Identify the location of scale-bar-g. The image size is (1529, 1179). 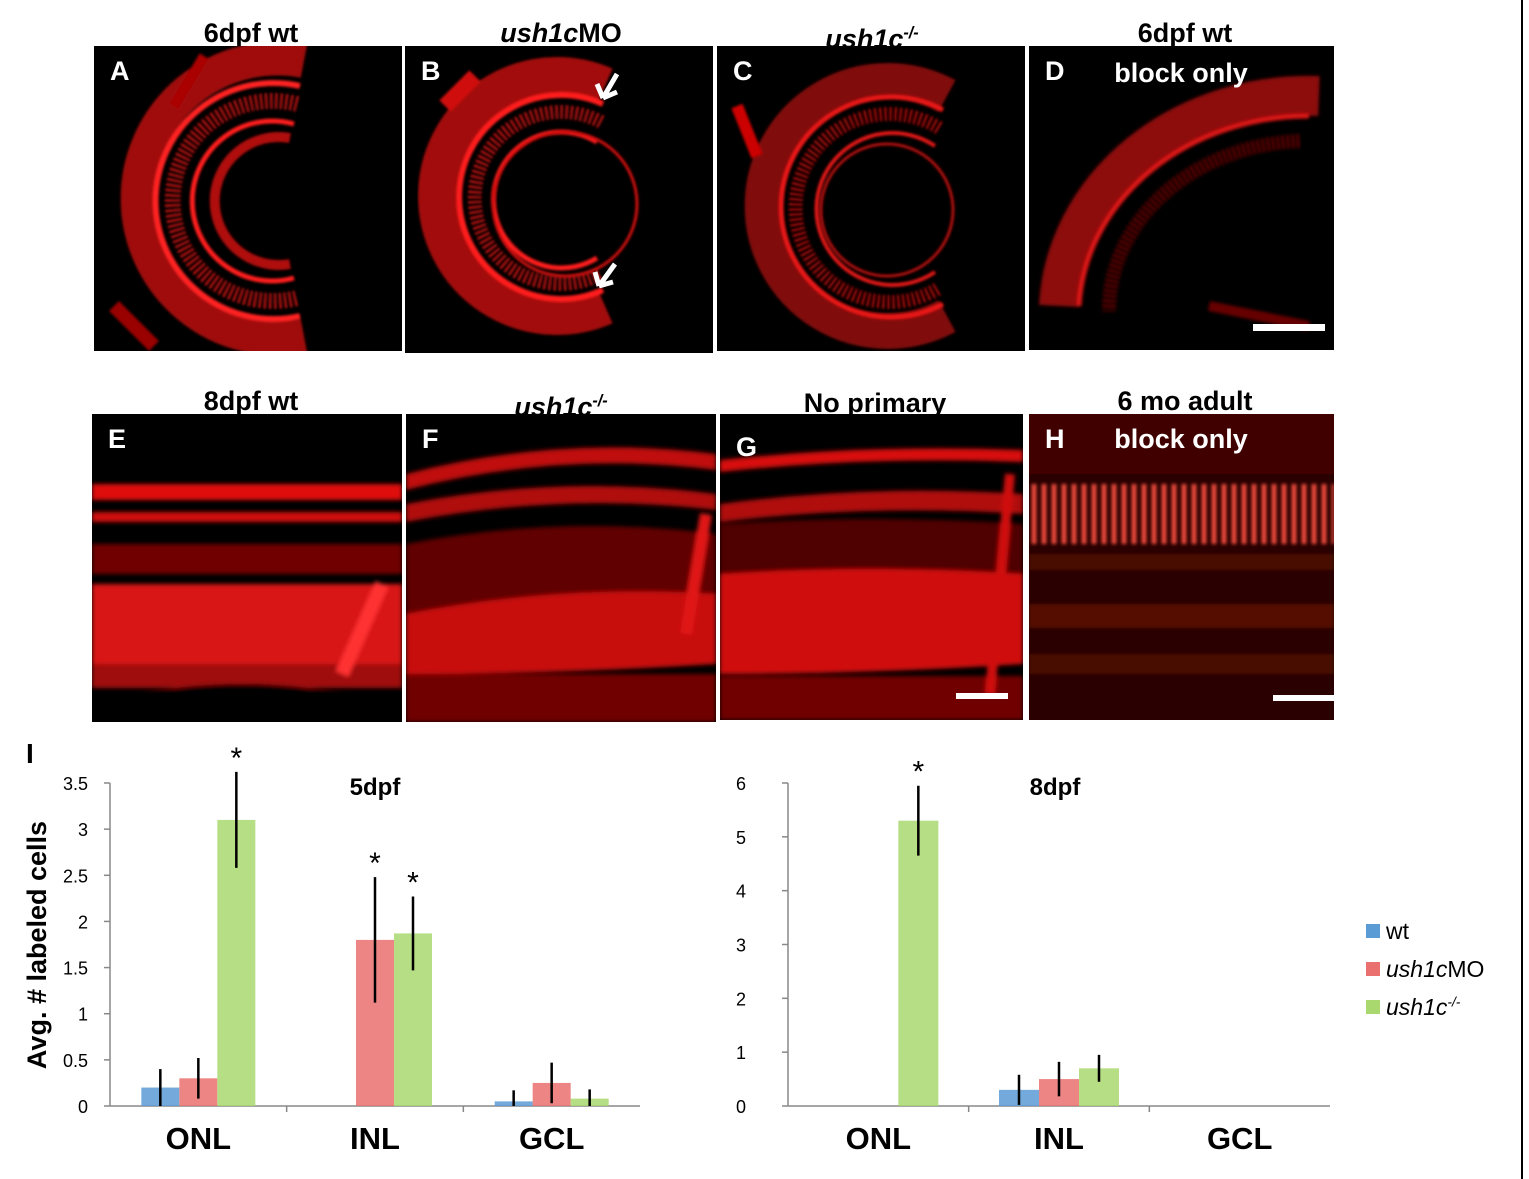
(982, 696).